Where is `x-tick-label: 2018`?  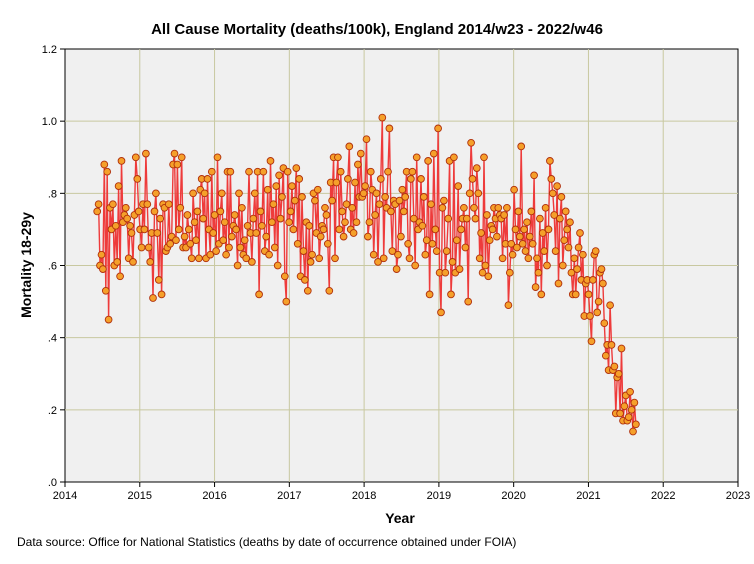
x-tick-label: 2018 is located at coordinates (364, 496).